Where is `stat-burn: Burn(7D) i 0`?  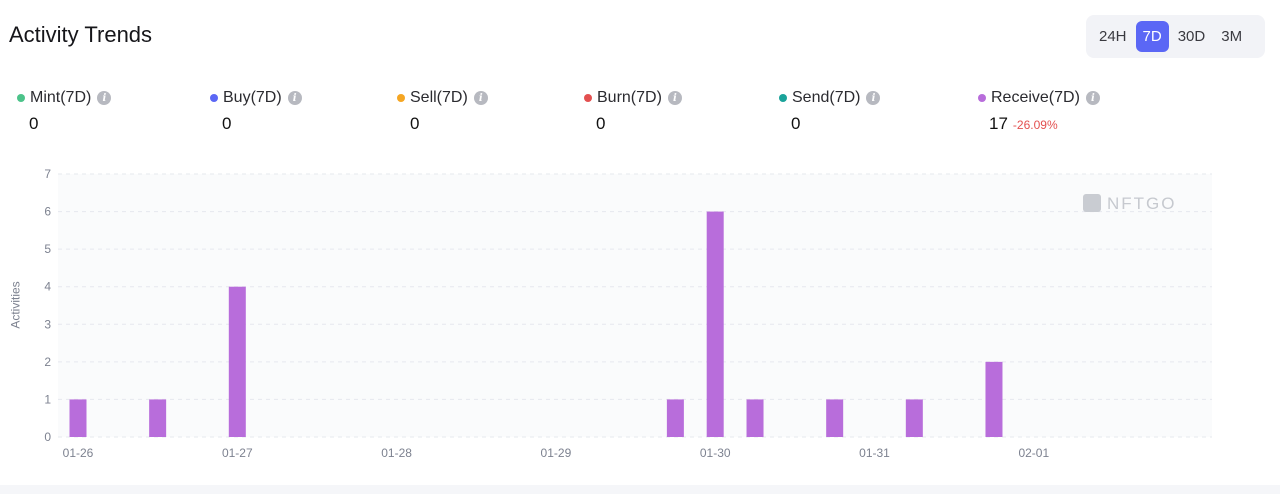 stat-burn: Burn(7D) i 0 is located at coordinates (633, 111).